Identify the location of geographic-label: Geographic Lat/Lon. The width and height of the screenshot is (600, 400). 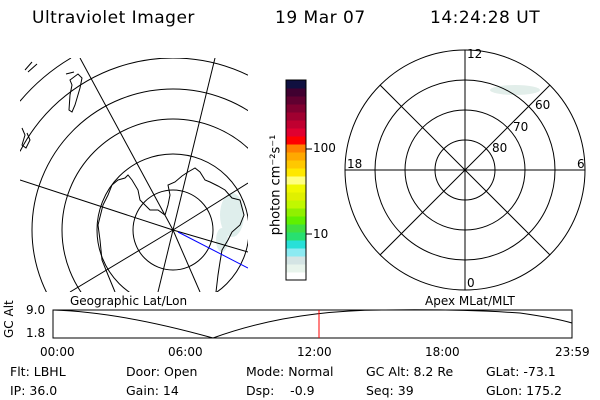
(129, 301).